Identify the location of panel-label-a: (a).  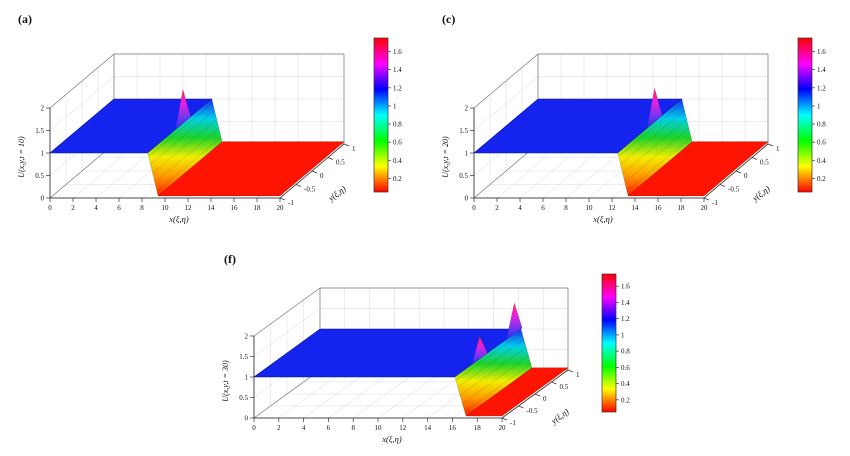
(25, 19).